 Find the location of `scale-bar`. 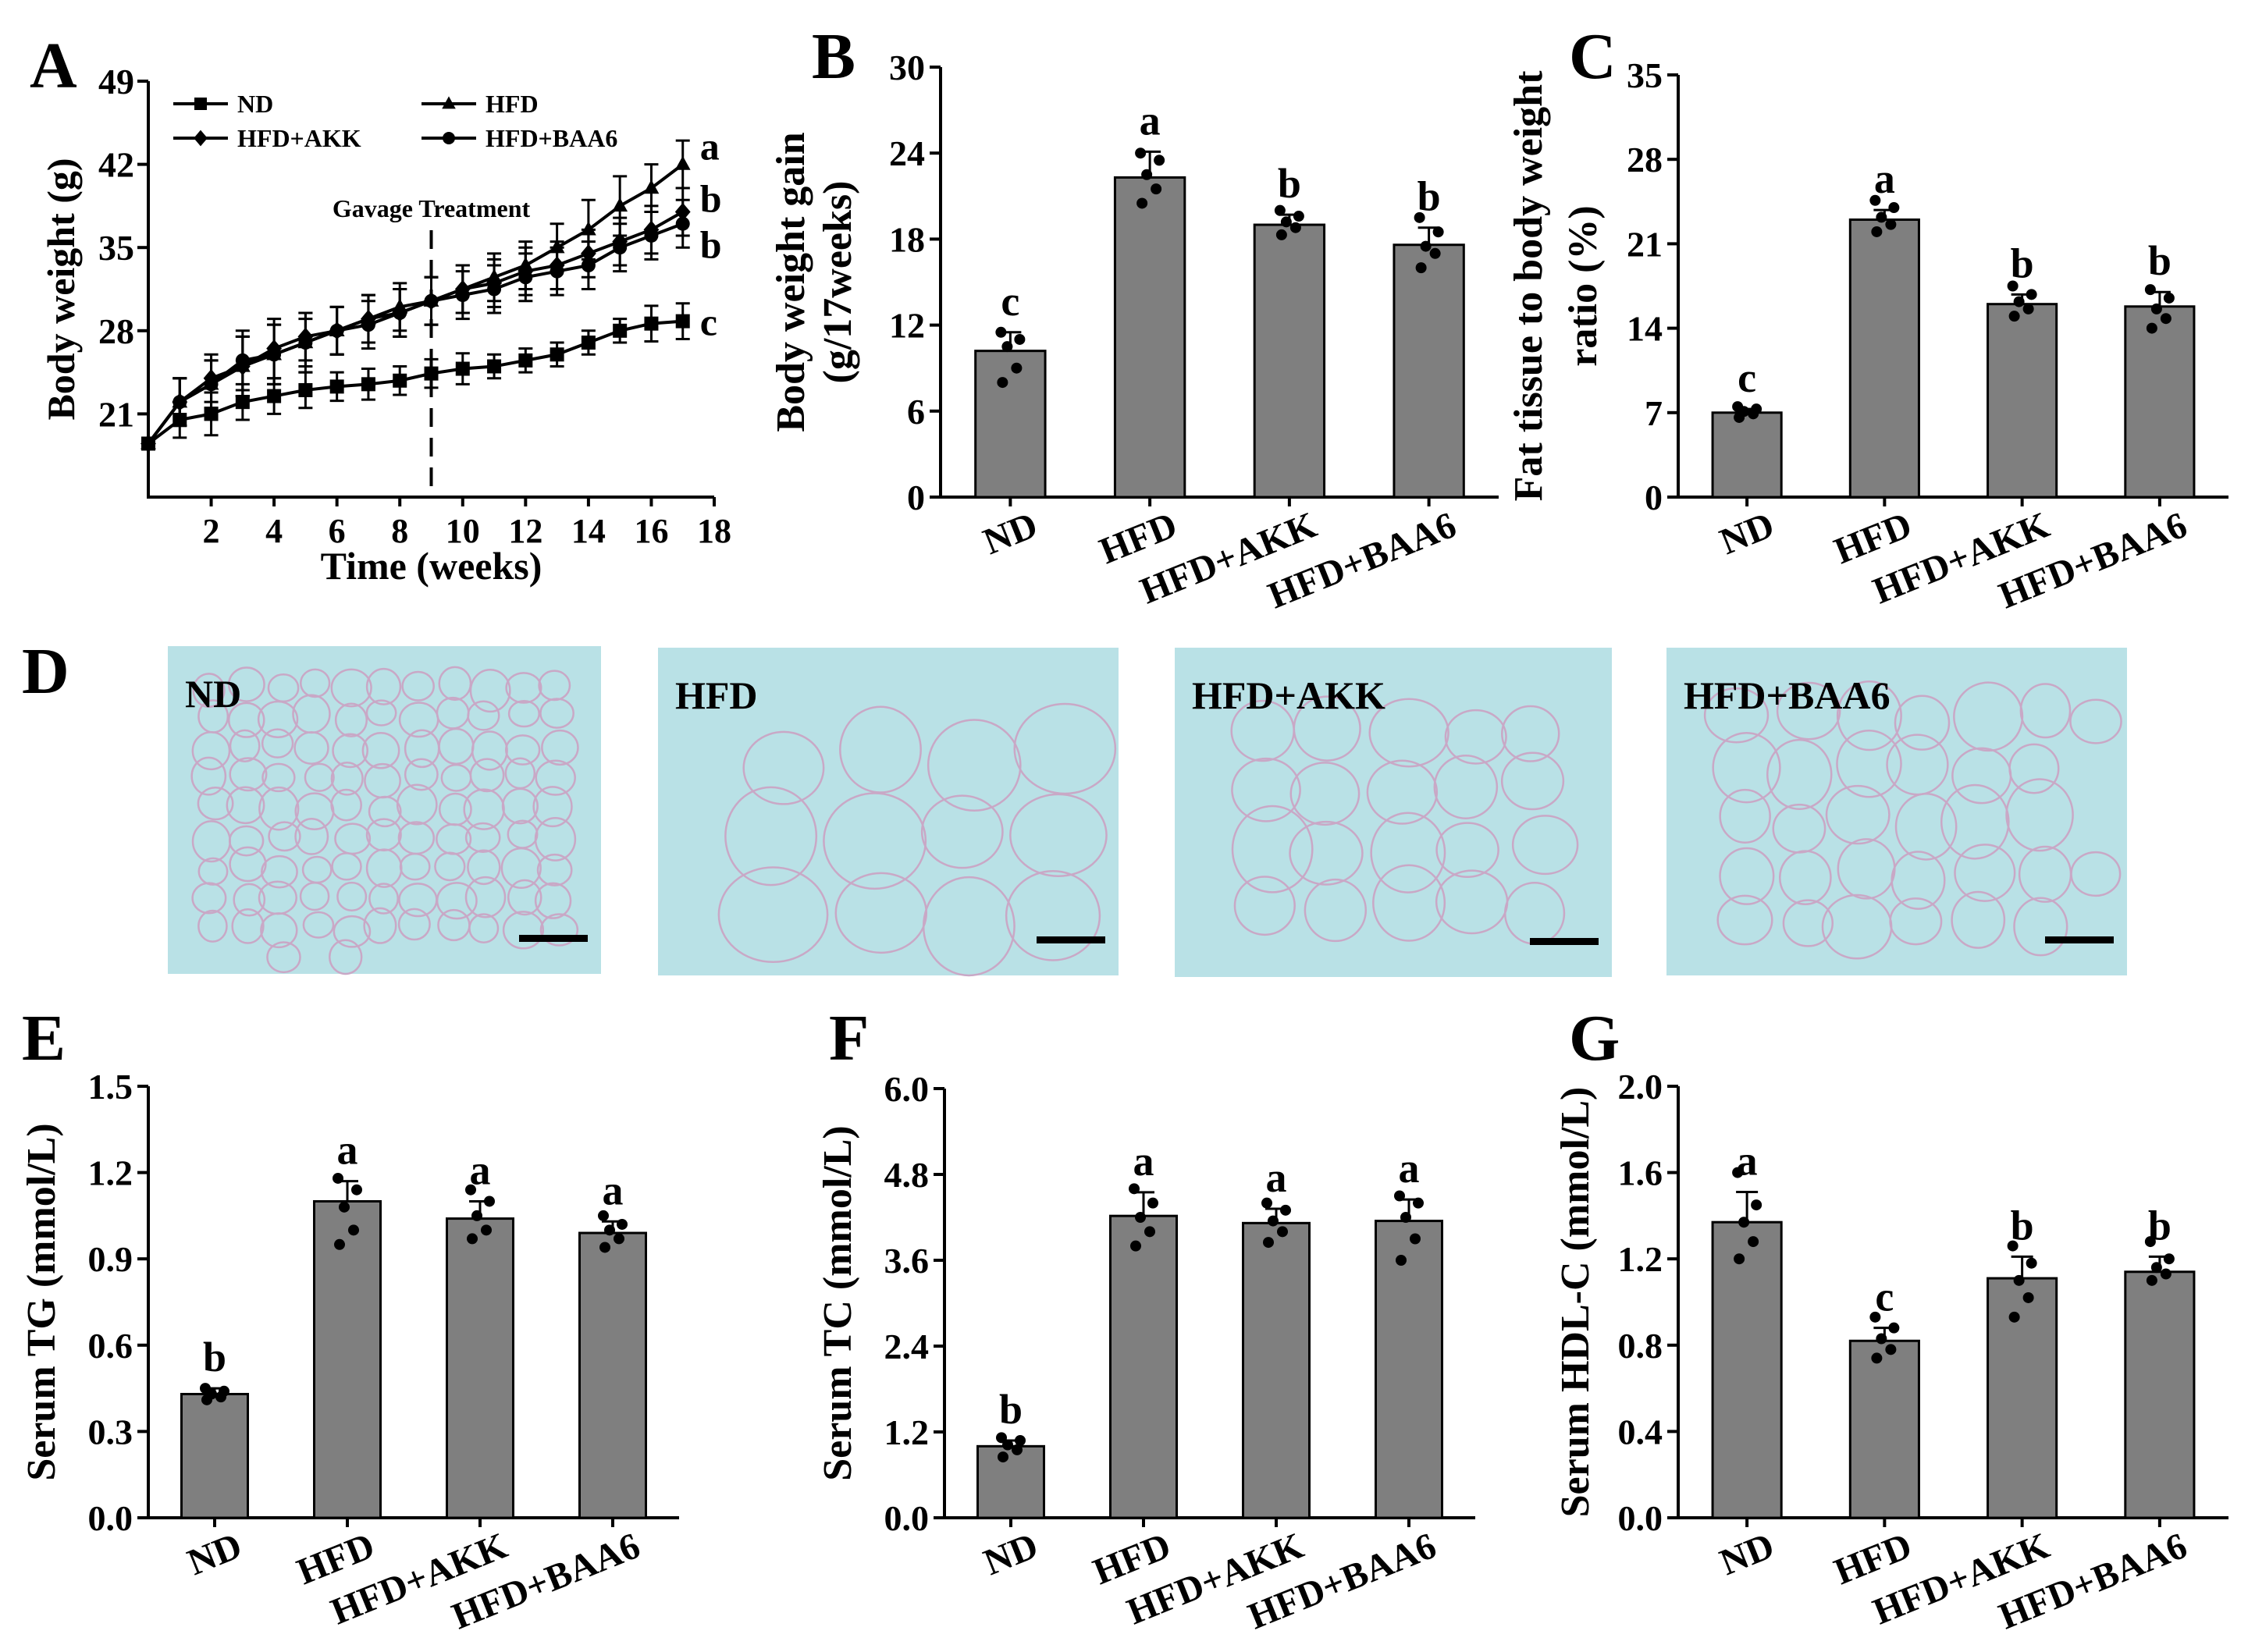

scale-bar is located at coordinates (553, 939).